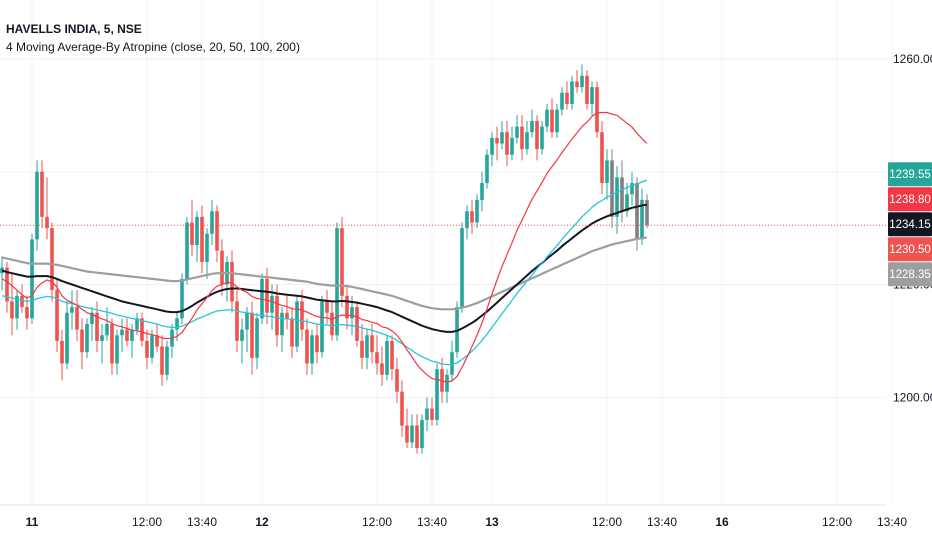  I want to click on symbol-title: HAVELLS INDIA, 5, NSE, so click(74, 29).